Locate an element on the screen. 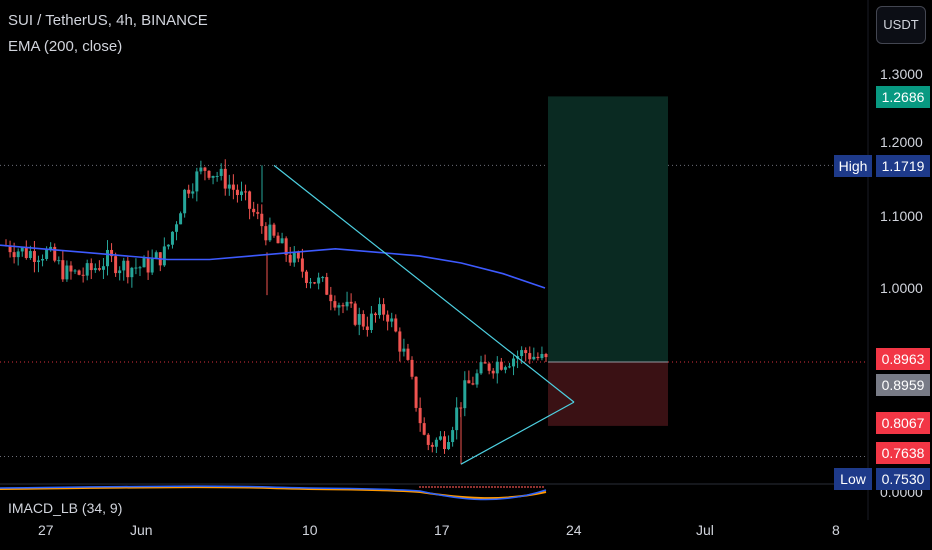 Image resolution: width=932 pixels, height=550 pixels. symbol-legend: SUI / TetherUS, 4h, BINANCE is located at coordinates (108, 20).